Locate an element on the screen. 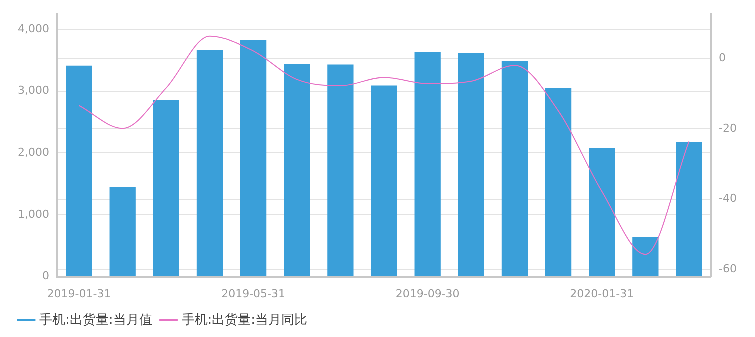 The width and height of the screenshot is (755, 337). x-tick-label: 2019-01-31 is located at coordinates (79, 293).